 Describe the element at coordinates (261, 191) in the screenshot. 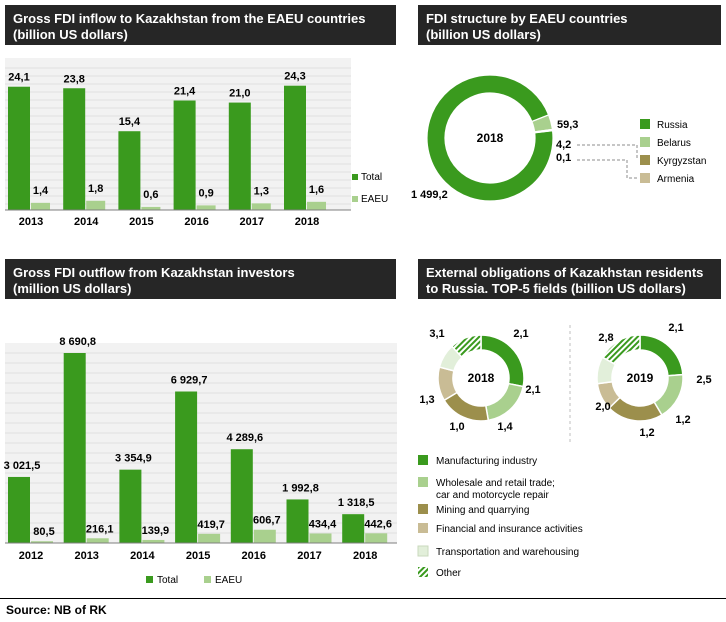

I see `inflow-eaeu-label: 1,3` at that location.